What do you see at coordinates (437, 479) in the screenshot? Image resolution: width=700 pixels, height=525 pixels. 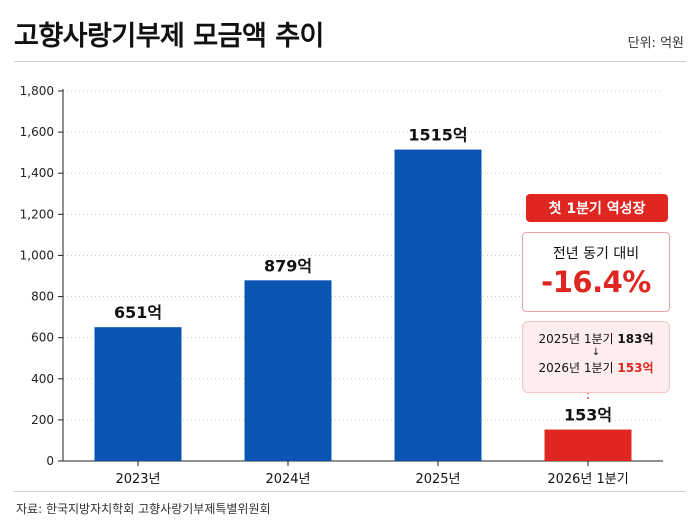 I see `x-category-label: 2025년` at bounding box center [437, 479].